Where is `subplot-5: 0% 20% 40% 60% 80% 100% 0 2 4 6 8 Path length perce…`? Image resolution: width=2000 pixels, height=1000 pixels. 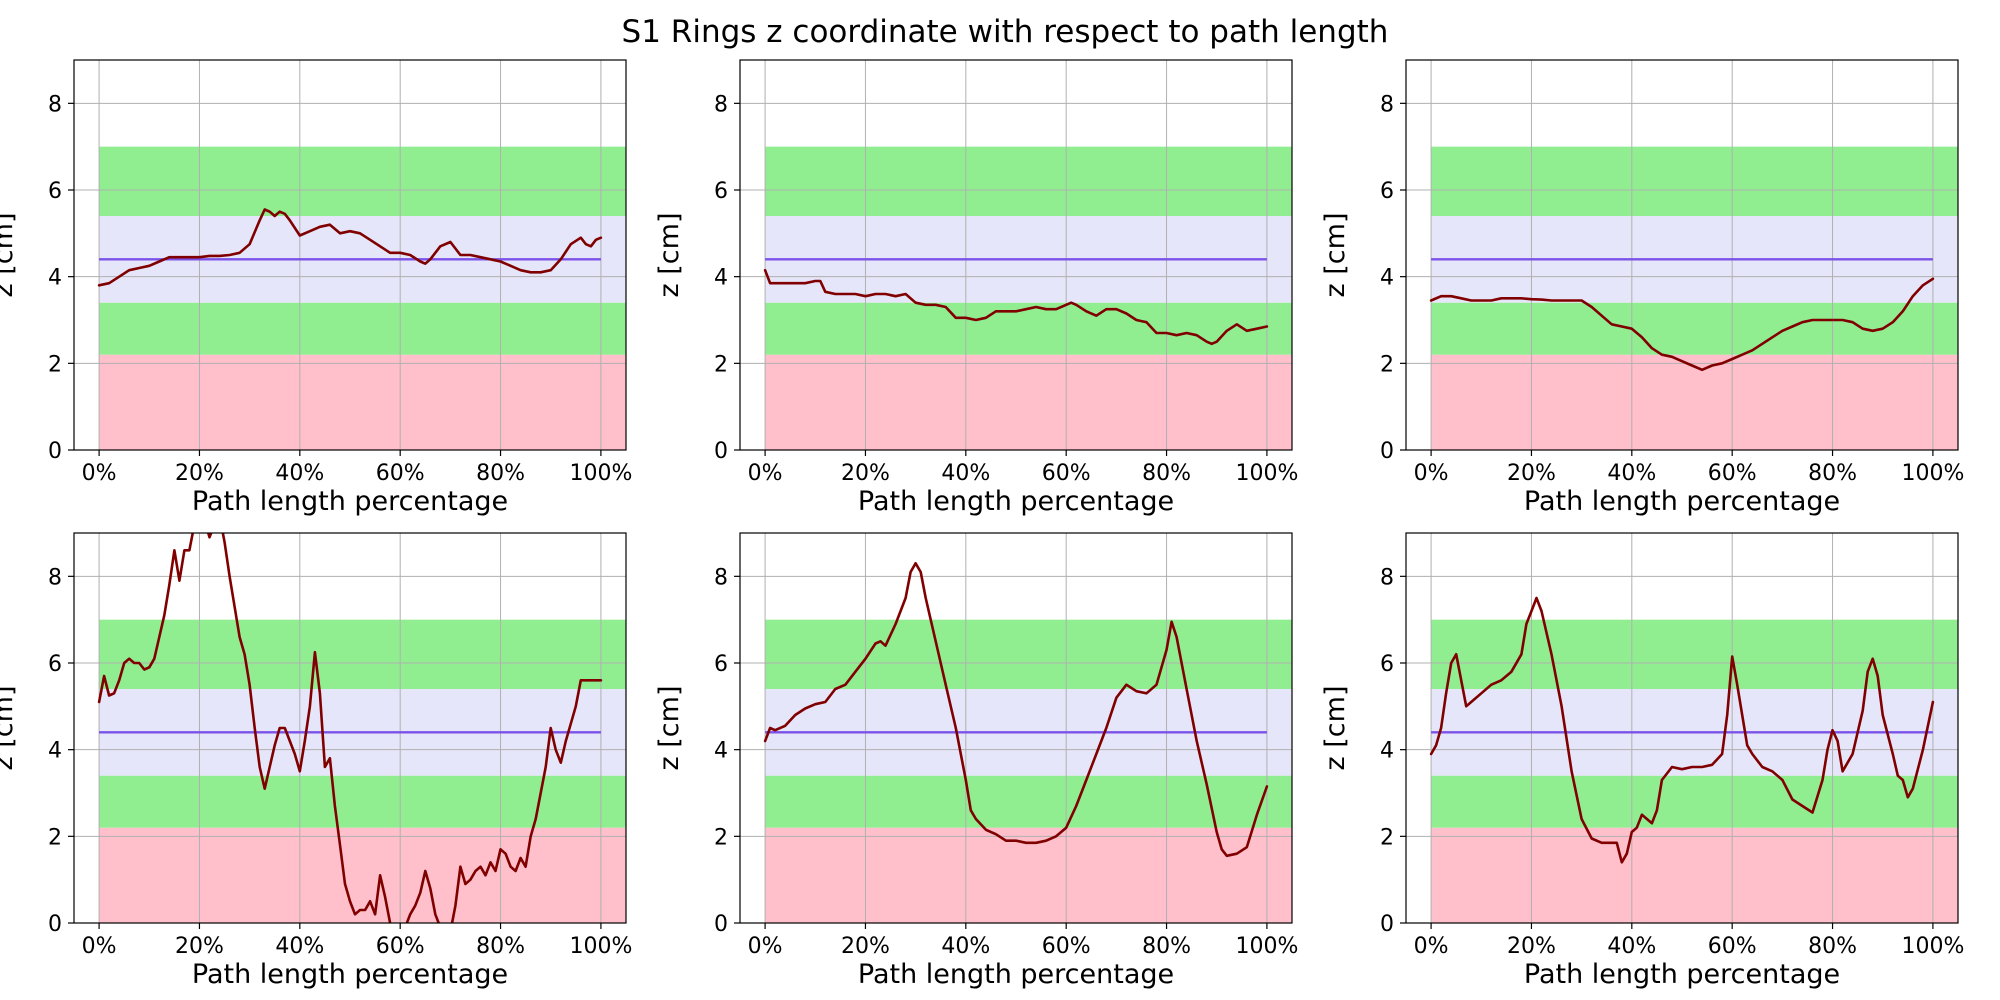
subplot-5: 0% 20% 40% 60% 80% 100% 0 2 4 6 8 Path length perce… is located at coordinates (976, 761).